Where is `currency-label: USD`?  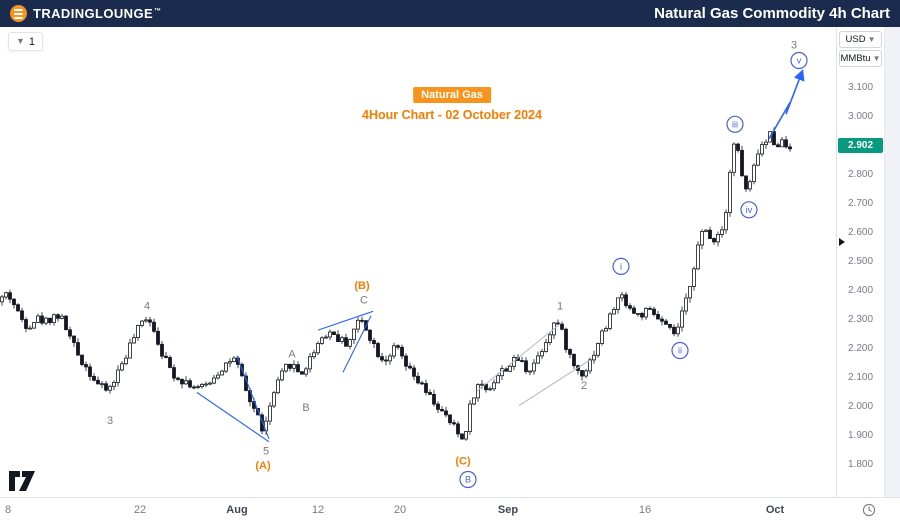 currency-label: USD is located at coordinates (855, 39).